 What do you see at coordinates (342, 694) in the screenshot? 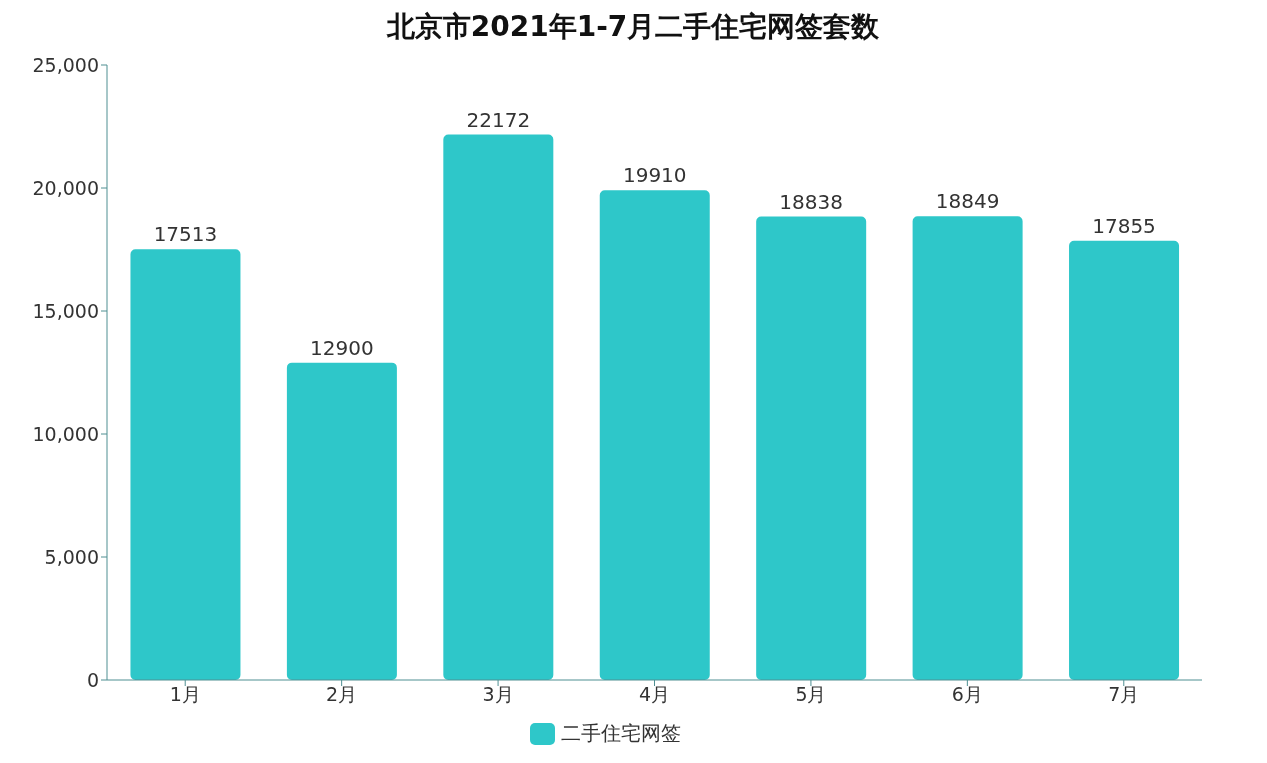
I see `x-tick-label: 2月` at bounding box center [342, 694].